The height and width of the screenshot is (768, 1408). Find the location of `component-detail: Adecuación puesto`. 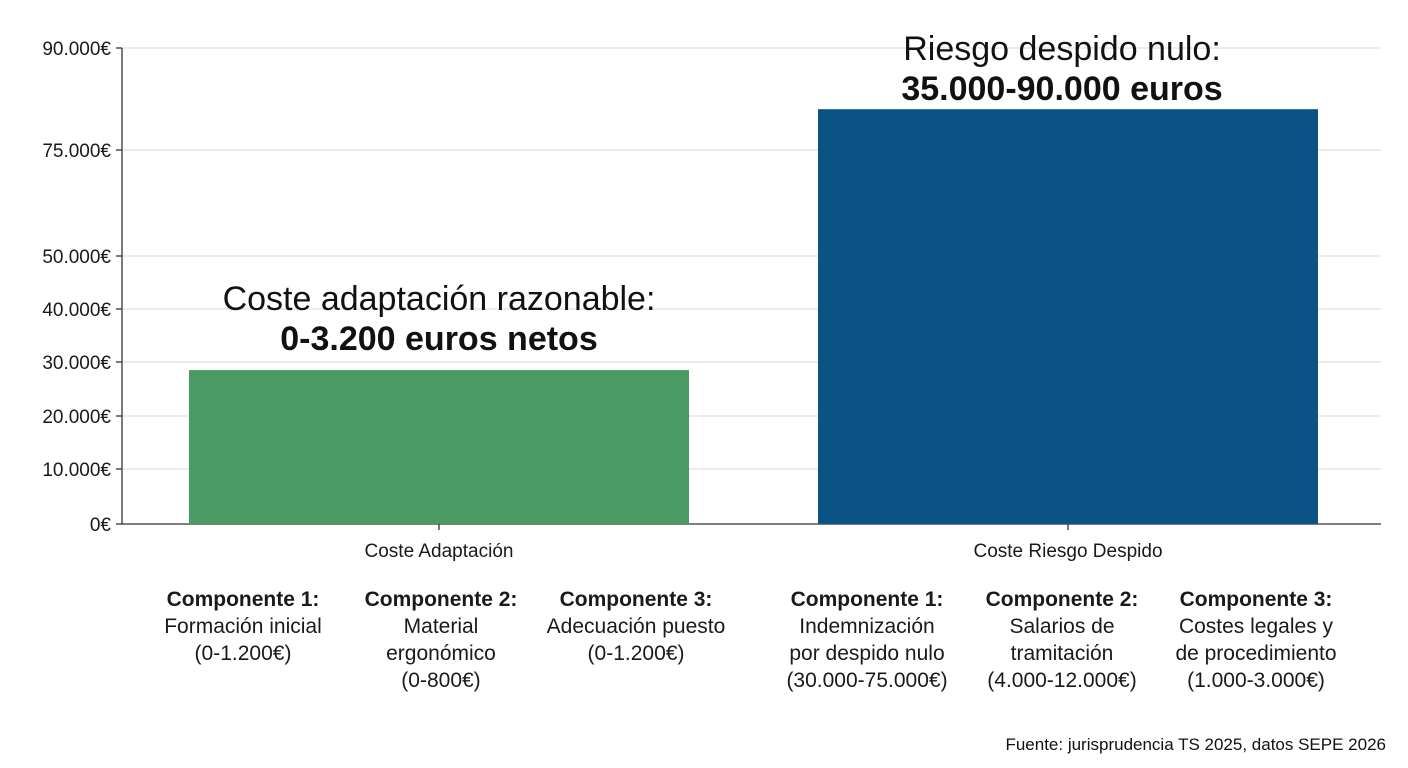

component-detail: Adecuación puesto is located at coordinates (636, 626).